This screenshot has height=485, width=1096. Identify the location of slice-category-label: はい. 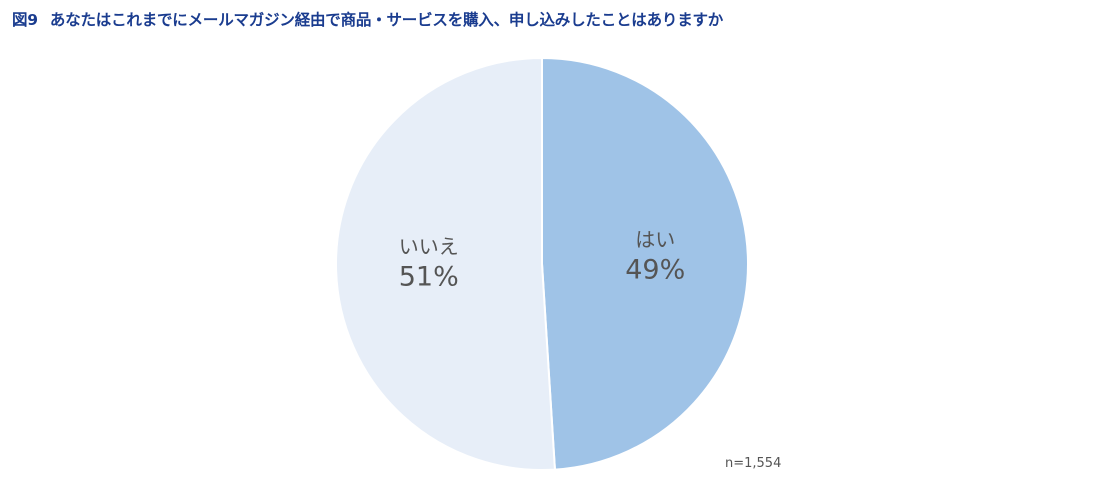
(655, 239).